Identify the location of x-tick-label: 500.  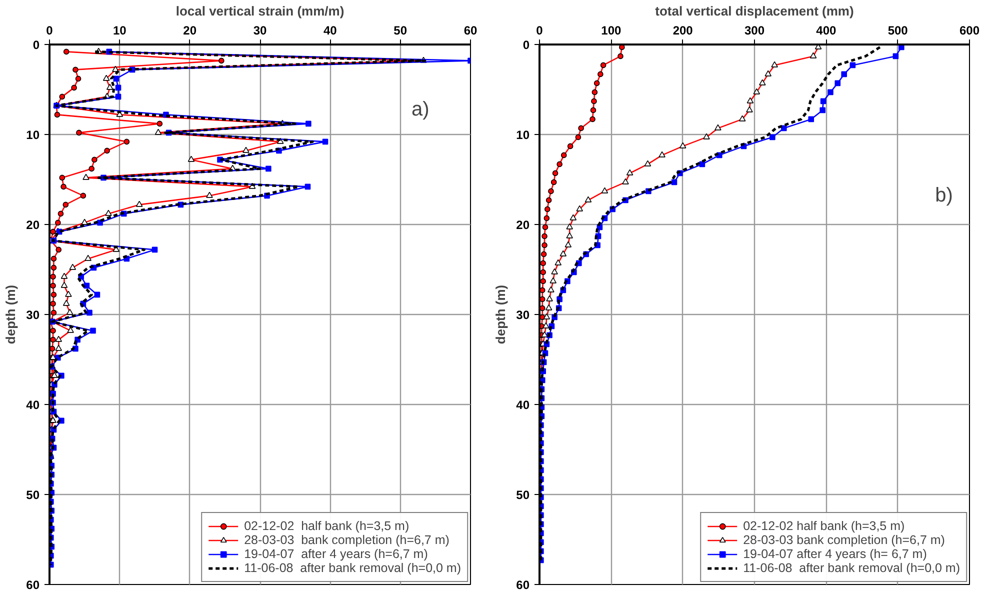
(898, 31).